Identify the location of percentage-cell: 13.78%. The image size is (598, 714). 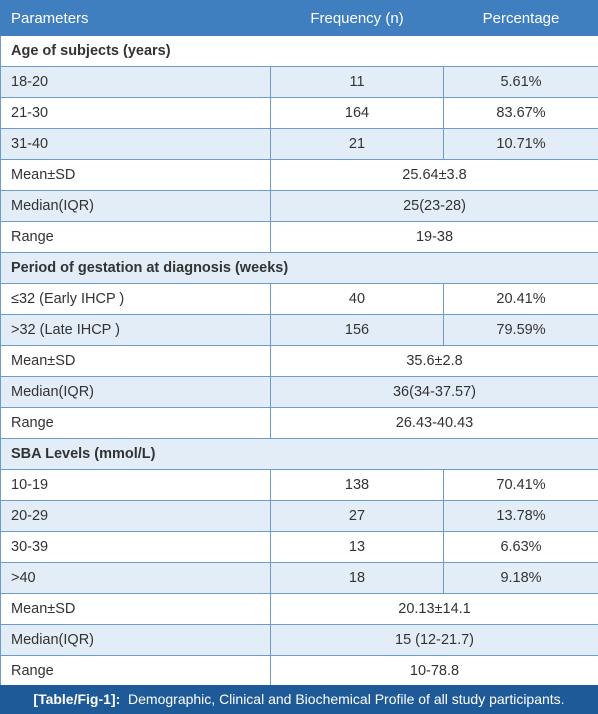
(520, 516).